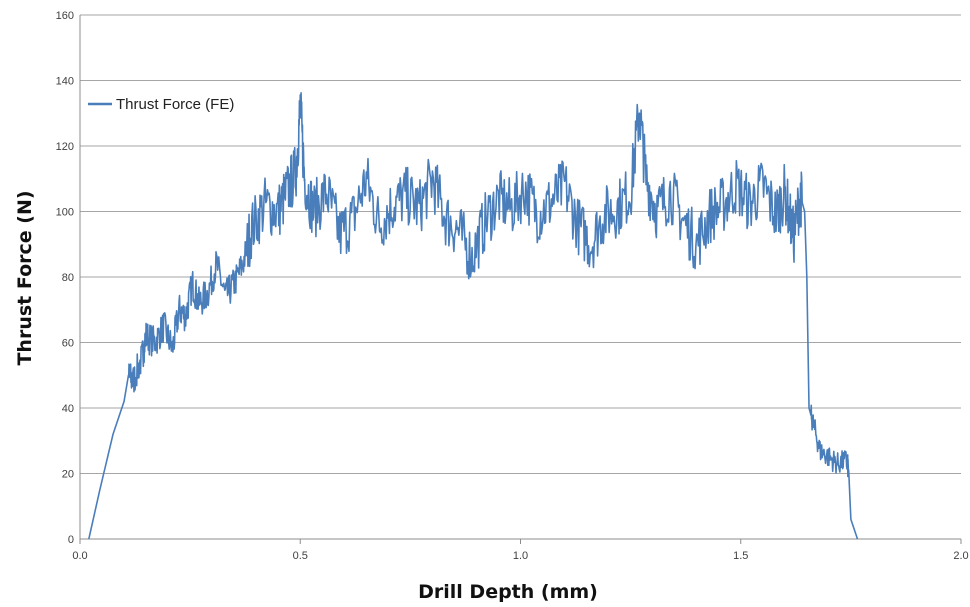 Image resolution: width=970 pixels, height=607 pixels. I want to click on y-tick-labels: 0 20 40 60 80 100 120 140 160, so click(65, 278).